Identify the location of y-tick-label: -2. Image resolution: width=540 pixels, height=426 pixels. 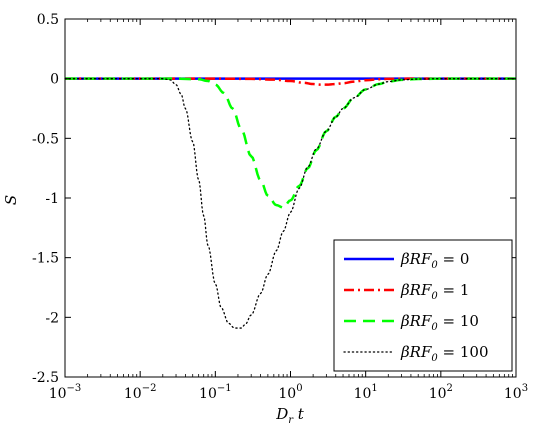
(52, 318).